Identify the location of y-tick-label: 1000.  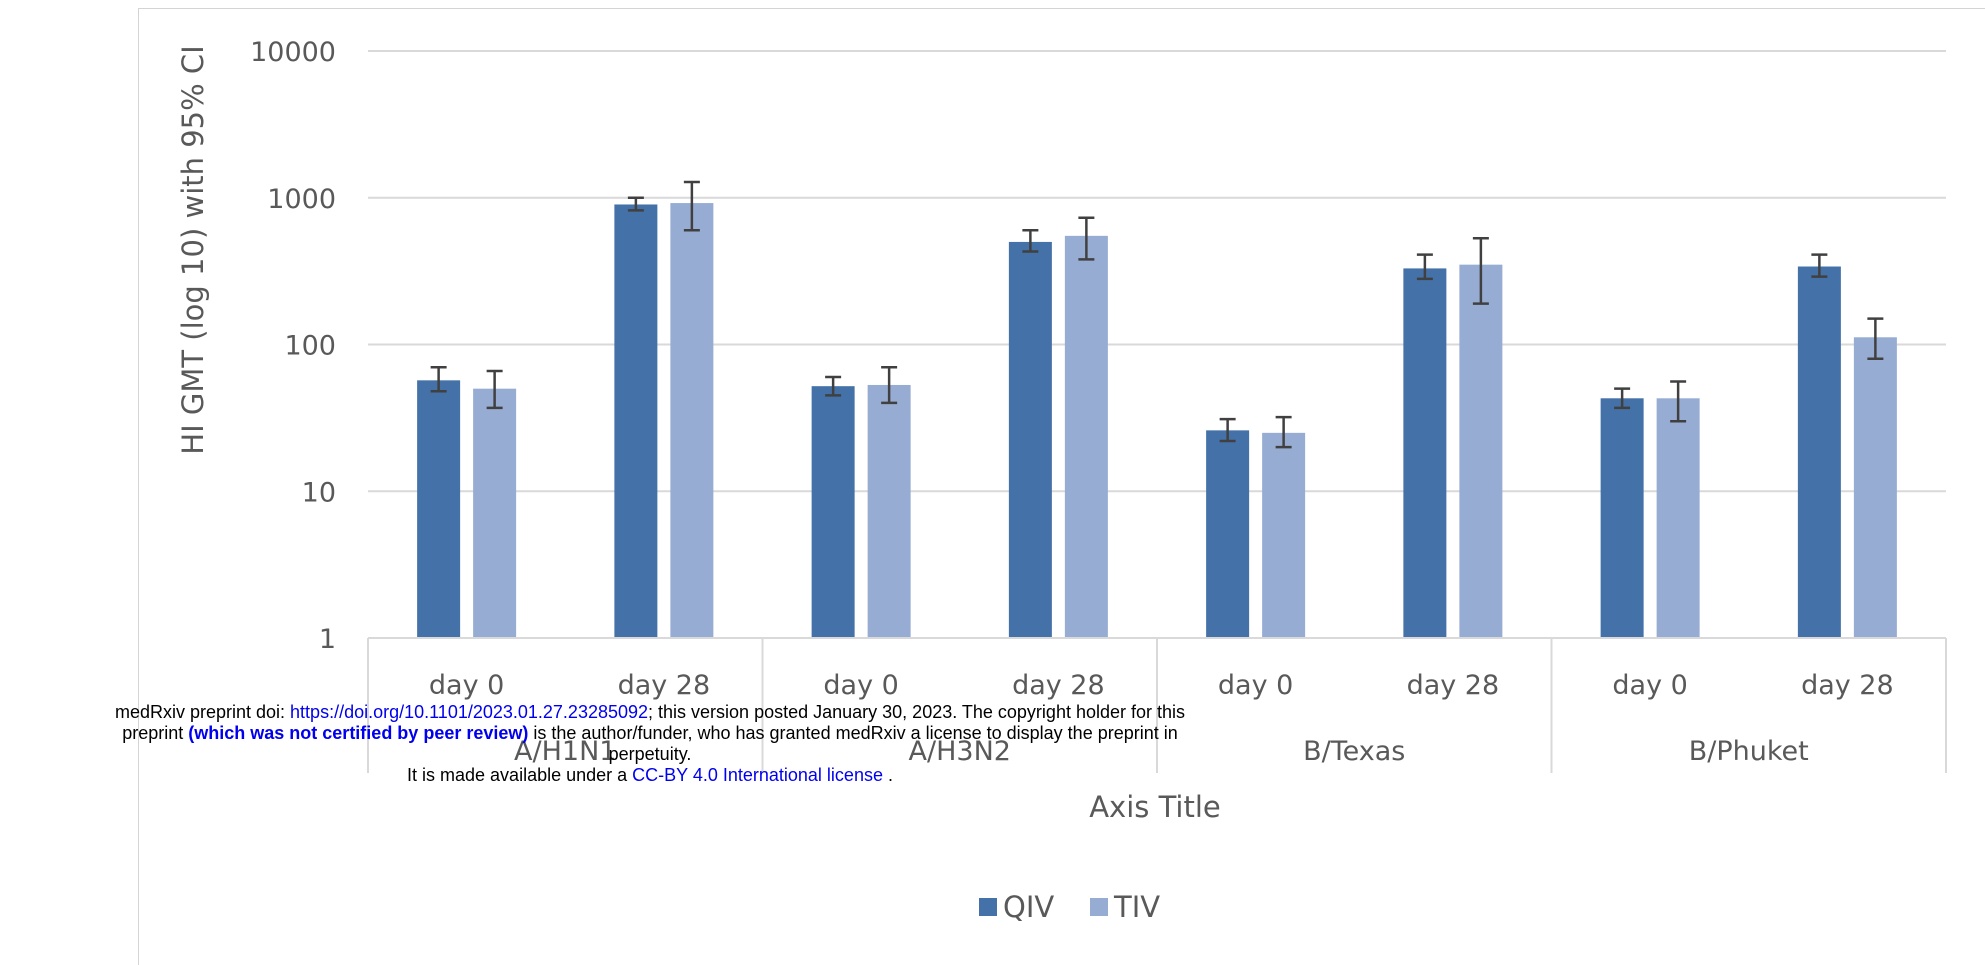
(301, 199).